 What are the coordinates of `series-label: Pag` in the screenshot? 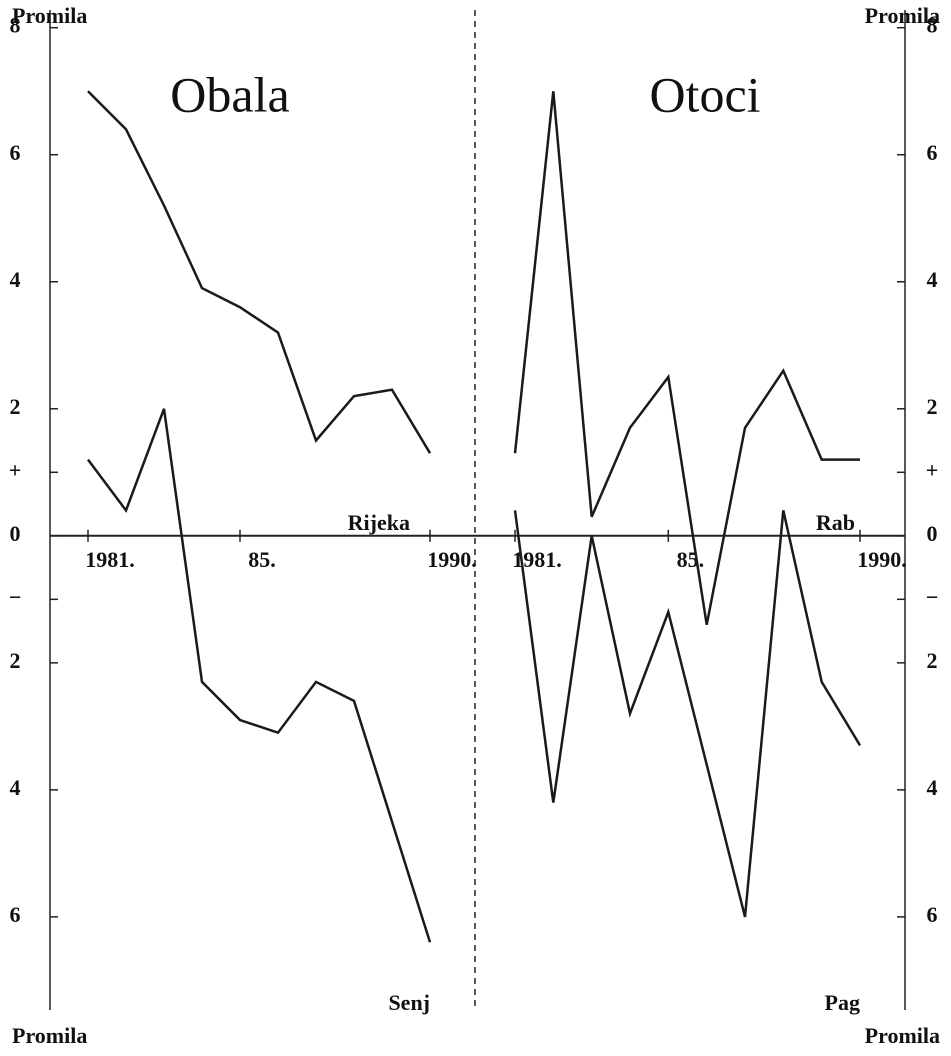 It's located at (842, 1002).